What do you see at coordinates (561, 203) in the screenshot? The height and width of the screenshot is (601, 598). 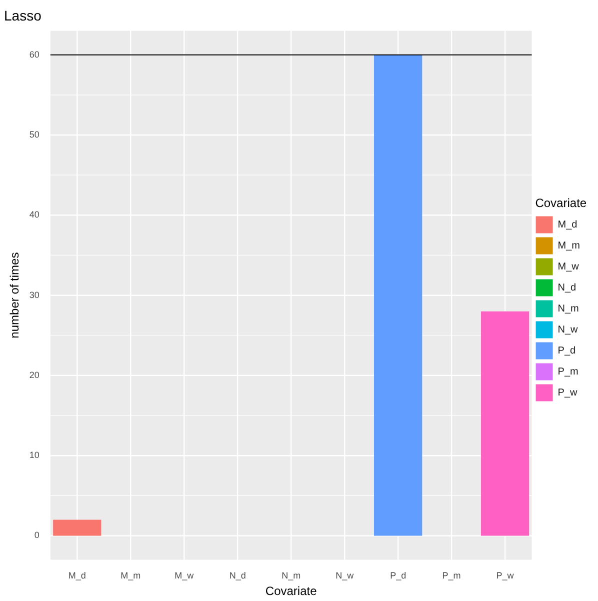 I see `legend-title: Covariate` at bounding box center [561, 203].